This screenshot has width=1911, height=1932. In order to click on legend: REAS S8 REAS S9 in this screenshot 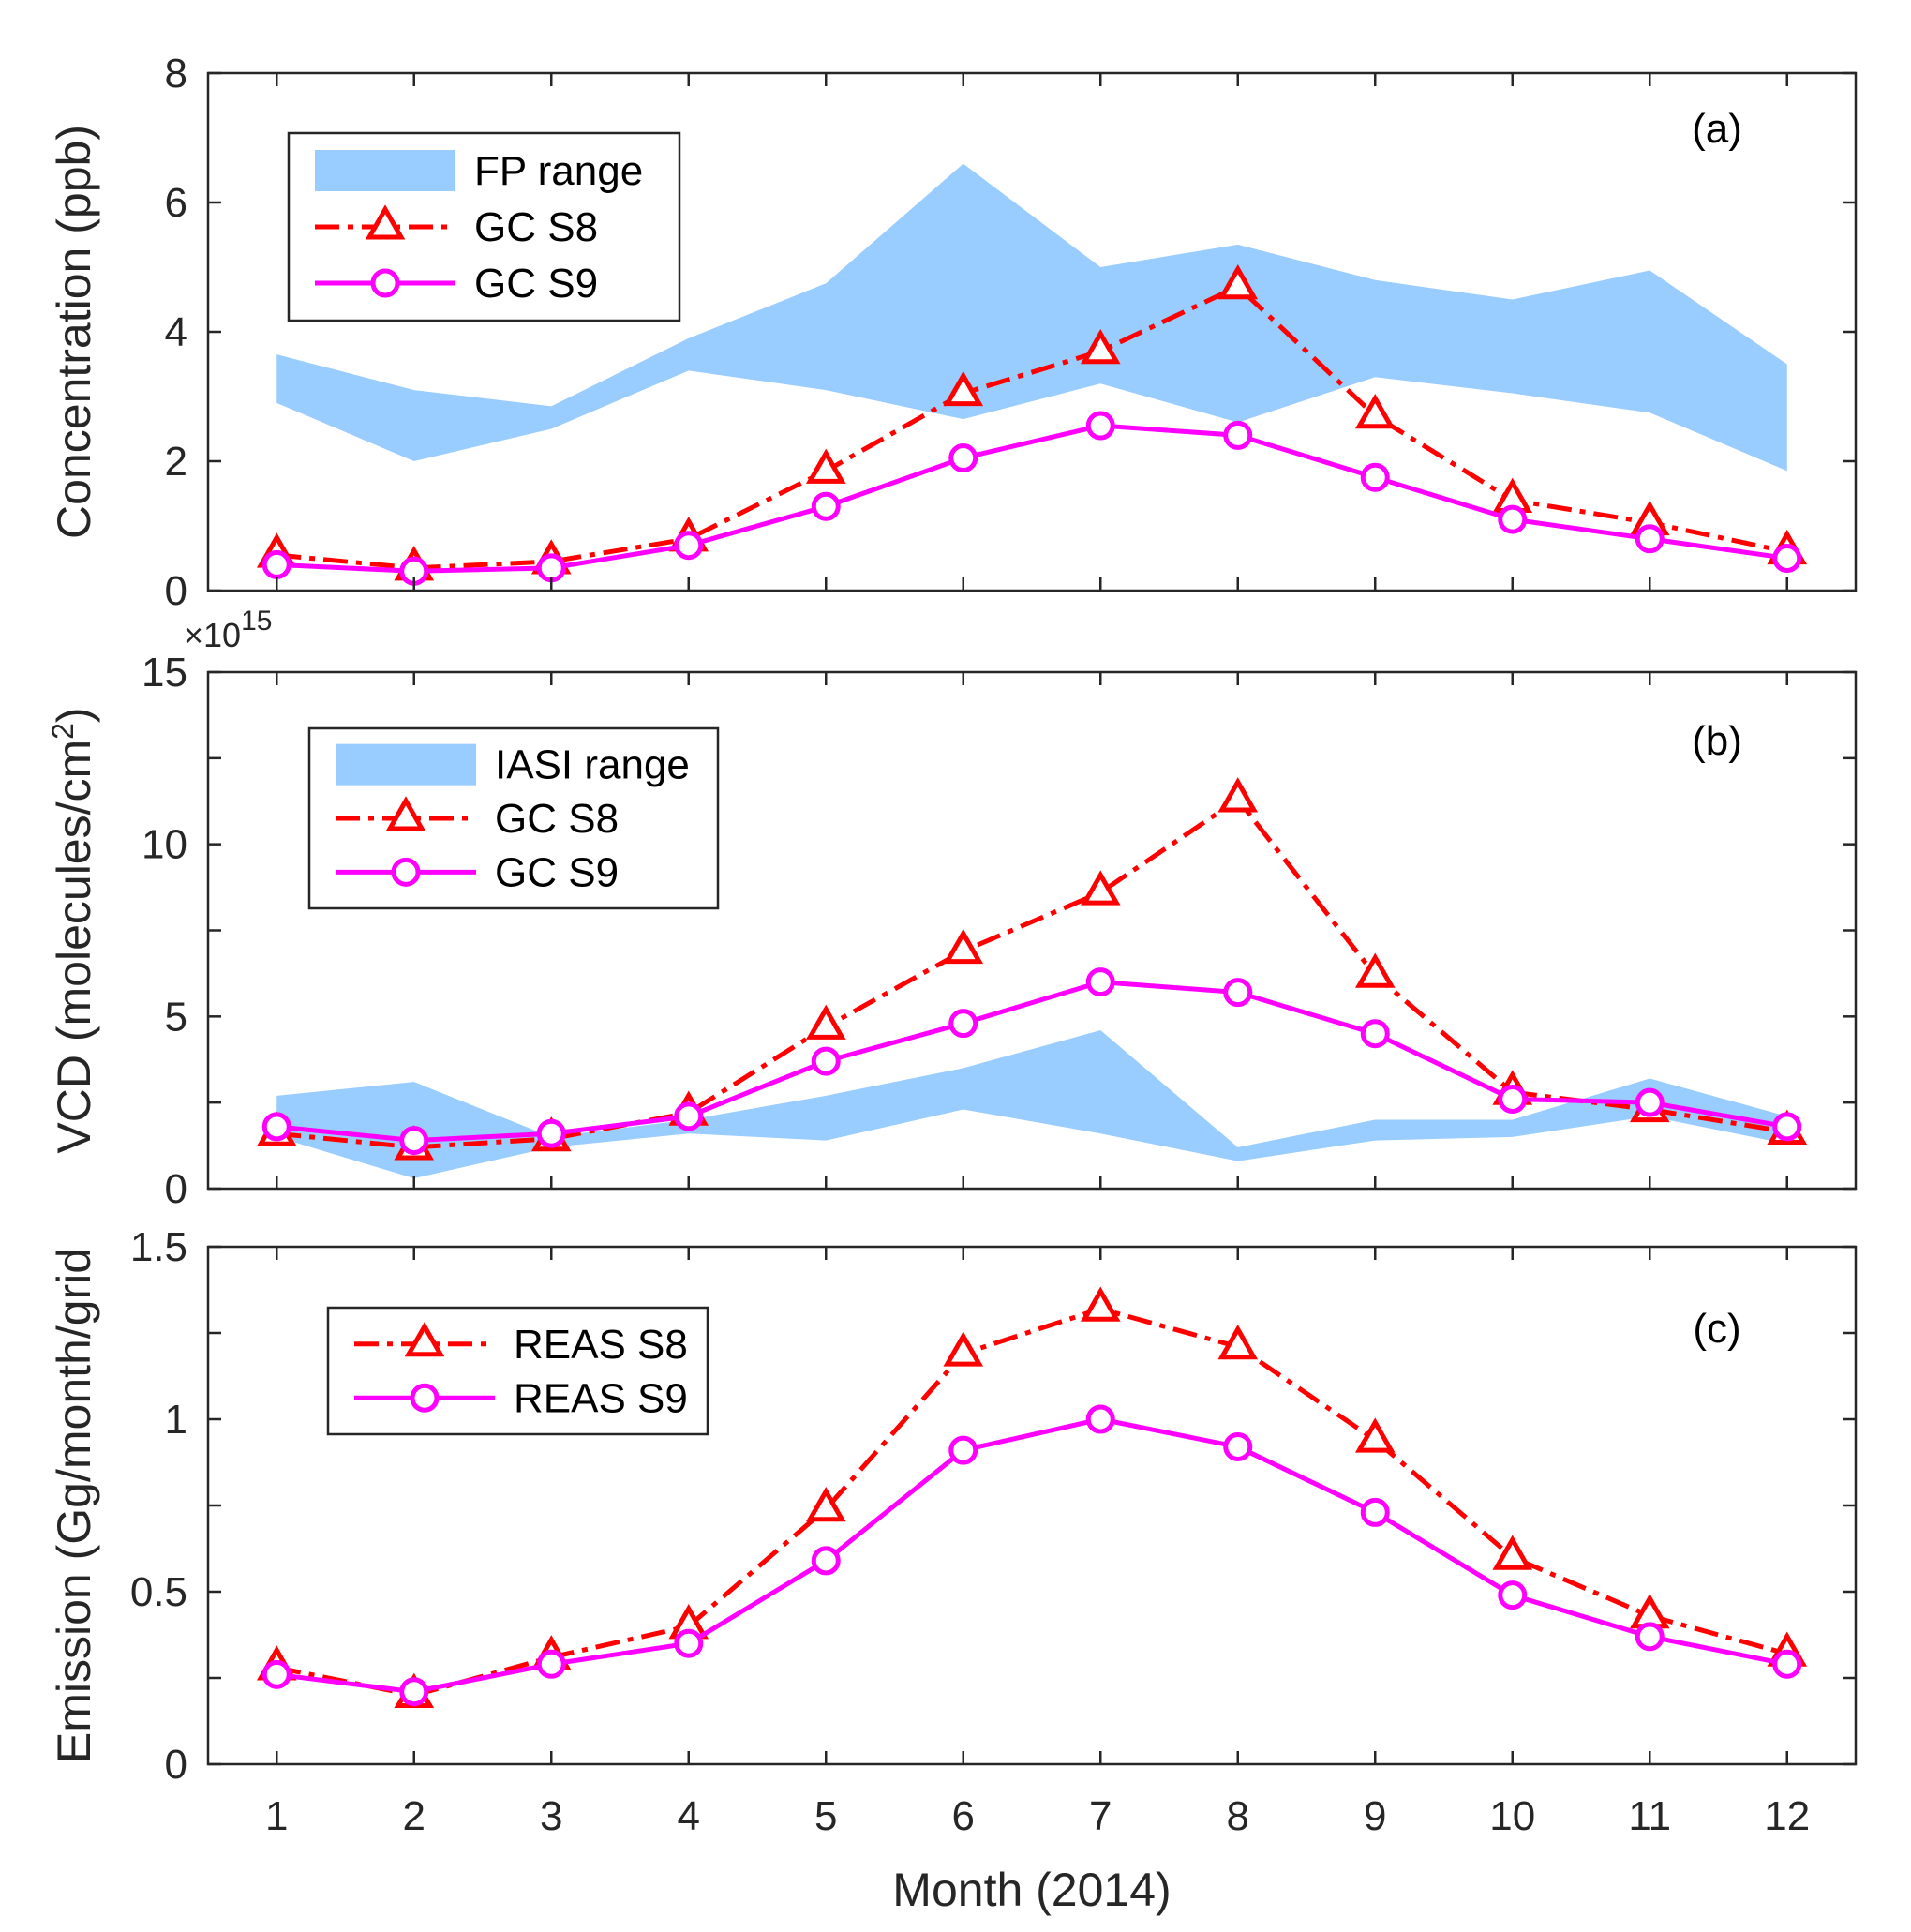, I will do `click(517, 1371)`.